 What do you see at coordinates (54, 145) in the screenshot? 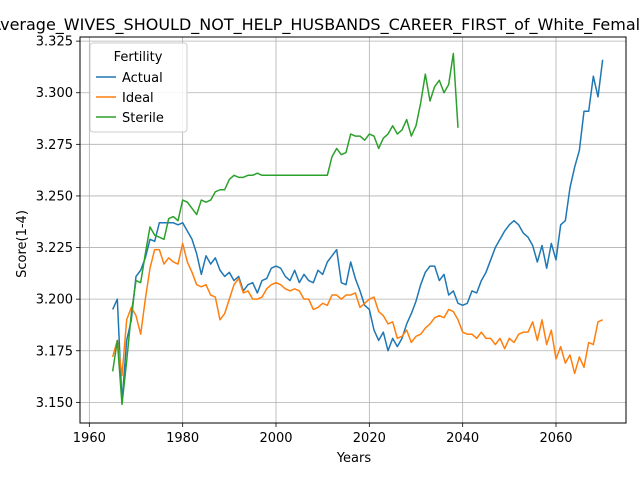
I see `y-tick-label: 3.275` at bounding box center [54, 145].